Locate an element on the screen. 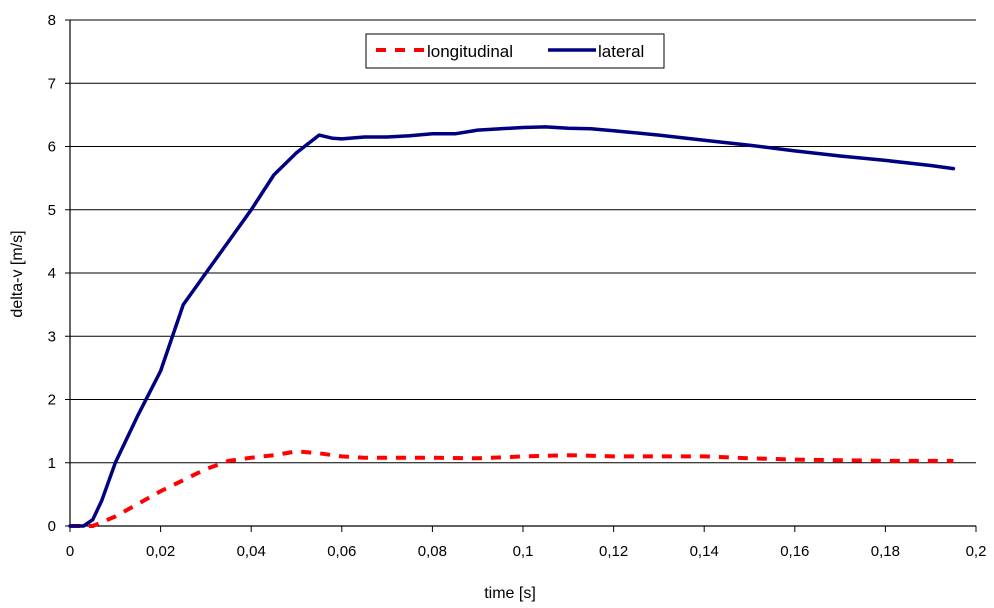  x-tick-label: 0,08 is located at coordinates (432, 551).